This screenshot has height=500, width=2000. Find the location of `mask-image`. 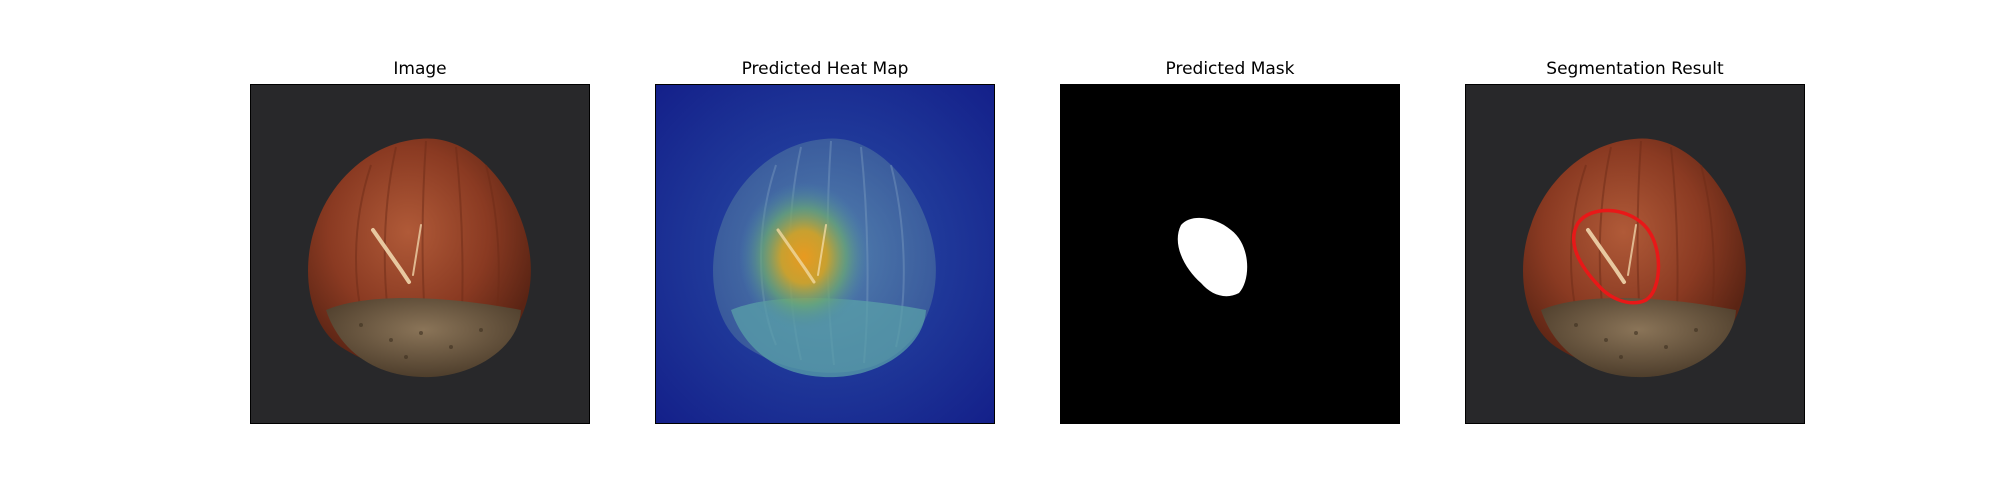

mask-image is located at coordinates (1230, 254).